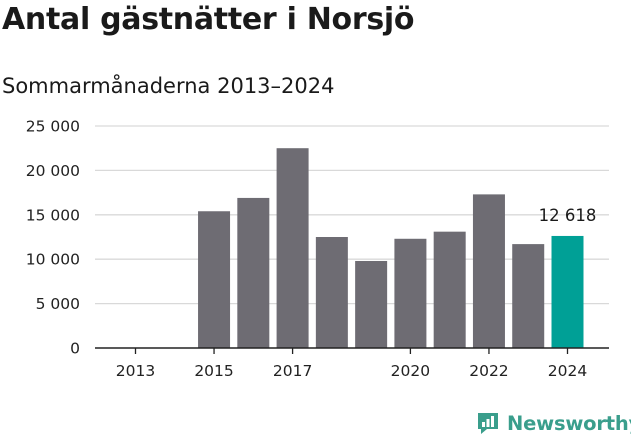 The width and height of the screenshot is (631, 439). Describe the element at coordinates (488, 423) in the screenshot. I see `newsworthy-logo-icon` at that location.